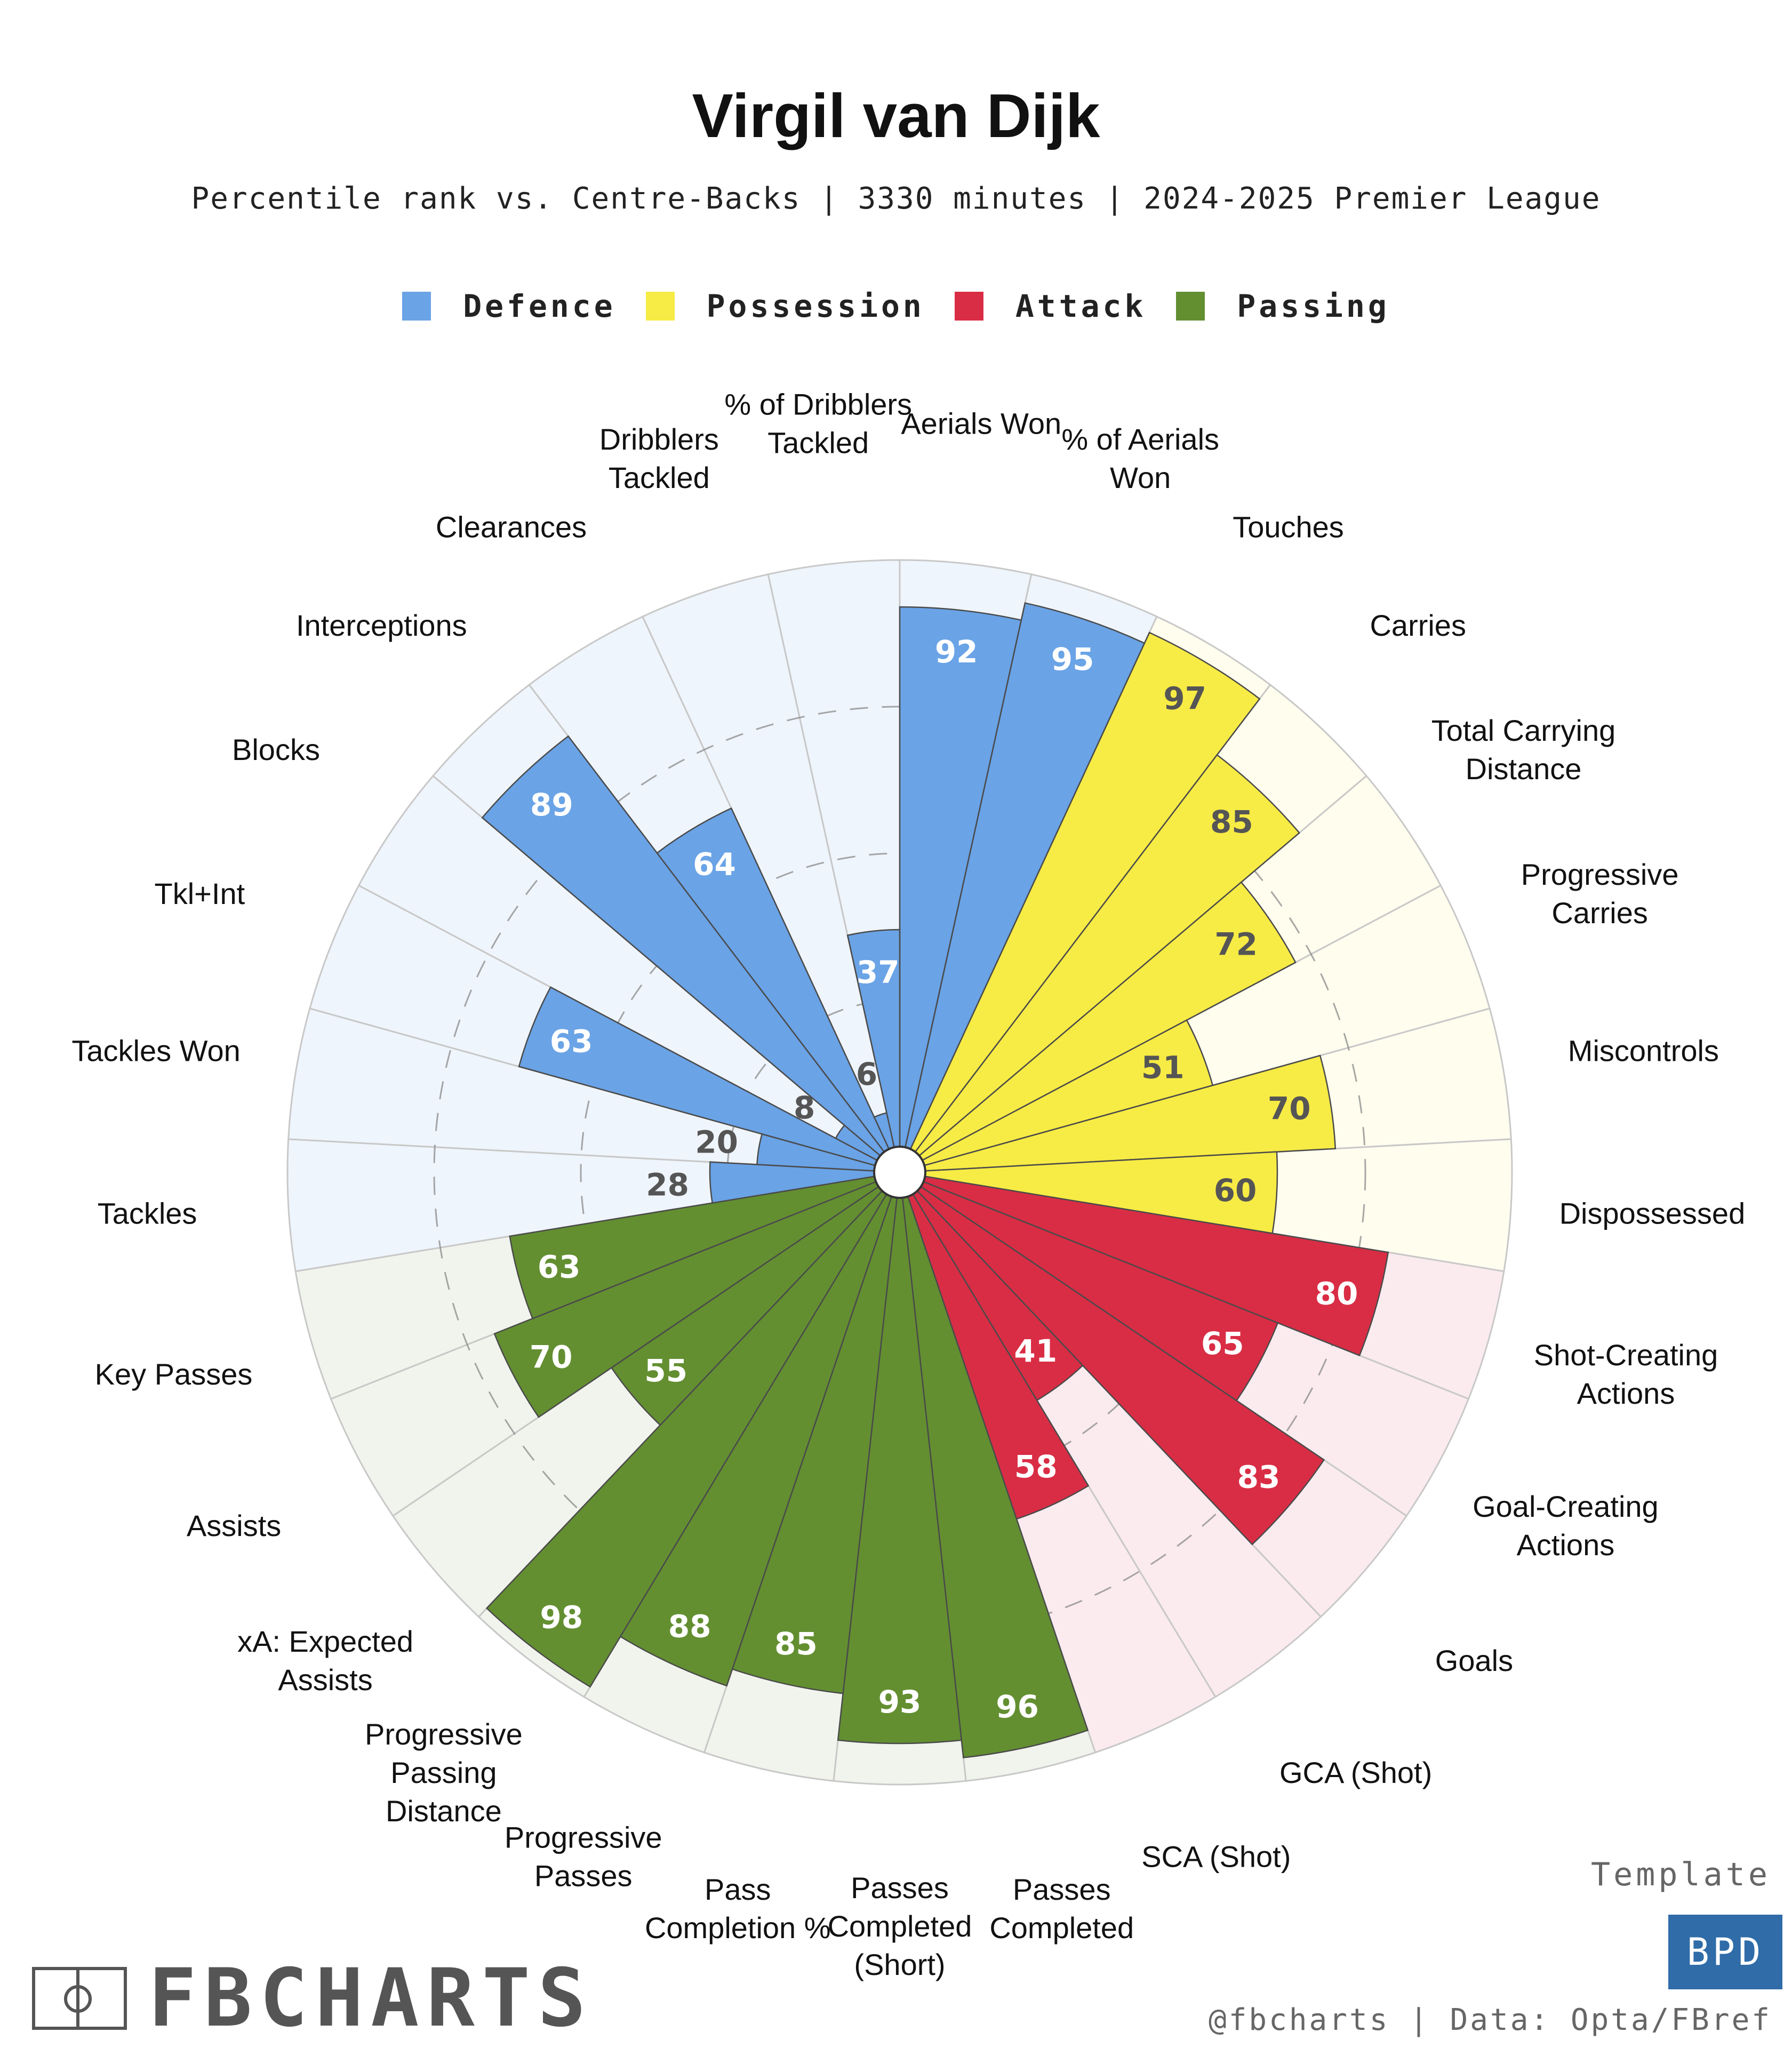  Describe the element at coordinates (1490, 2020) in the screenshot. I see `data-credit: @fbcharts | Data: Opta/FBref` at that location.